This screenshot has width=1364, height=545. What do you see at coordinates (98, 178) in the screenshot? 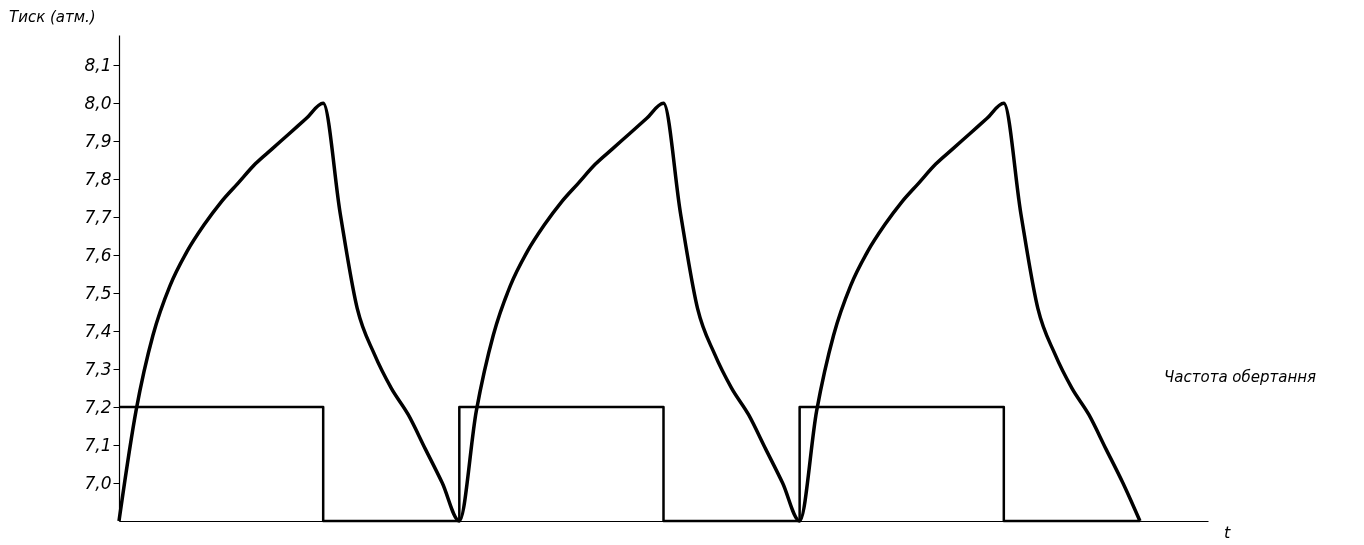
I see `y-tick-label: 7,8` at bounding box center [98, 178].